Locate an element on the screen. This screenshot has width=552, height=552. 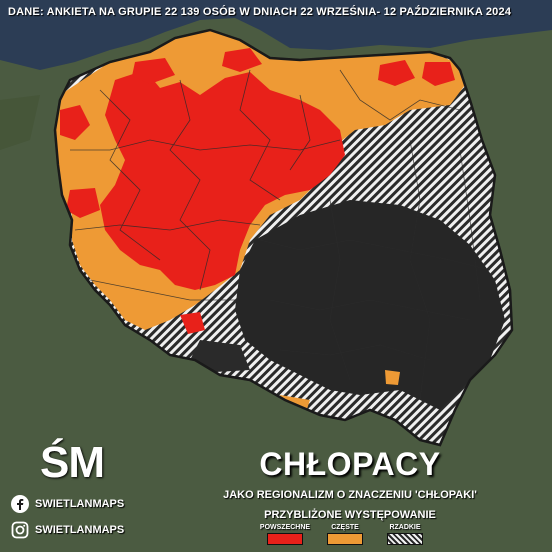
terrain-patch is located at coordinates (20, 122).